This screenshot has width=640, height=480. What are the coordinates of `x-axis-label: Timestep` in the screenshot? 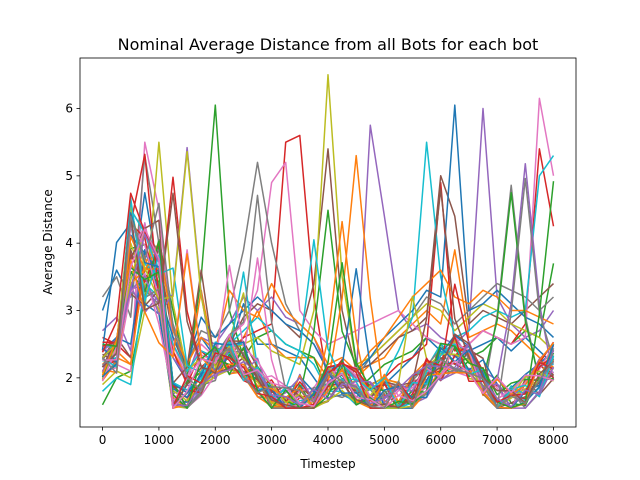 It's located at (327, 464).